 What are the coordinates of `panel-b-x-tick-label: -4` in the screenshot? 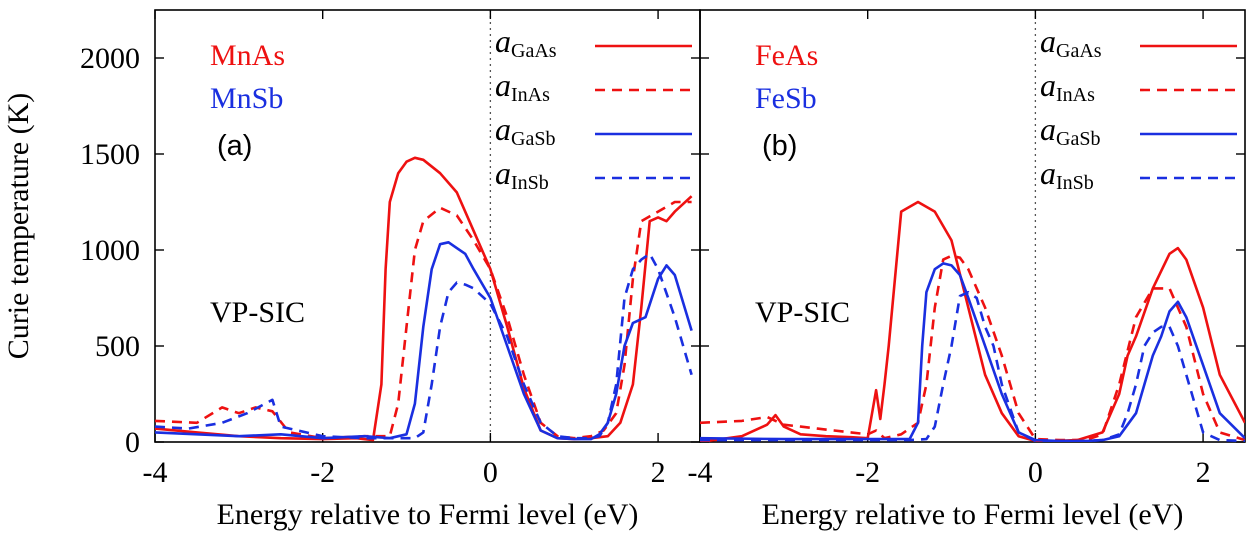 It's located at (700, 472).